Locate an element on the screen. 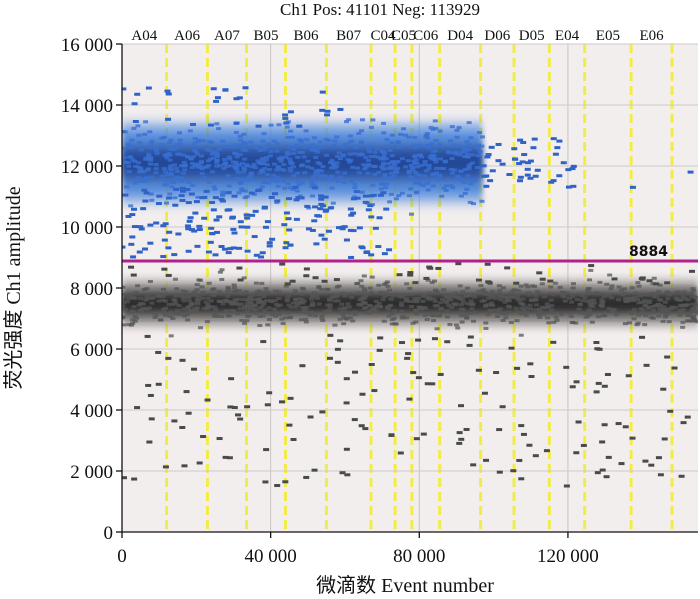 The image size is (700, 599). x-tick-label: 120 000 is located at coordinates (568, 556).